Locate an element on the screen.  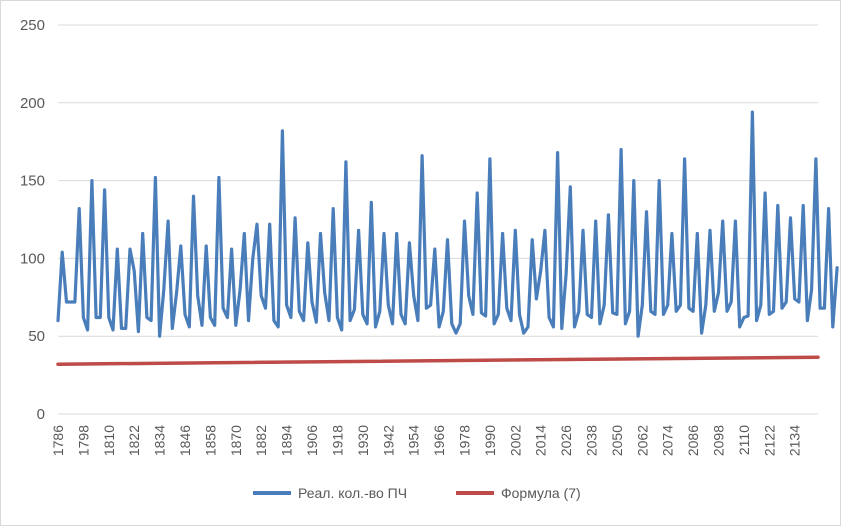
x-tick-label: 1870 is located at coordinates (236, 440).